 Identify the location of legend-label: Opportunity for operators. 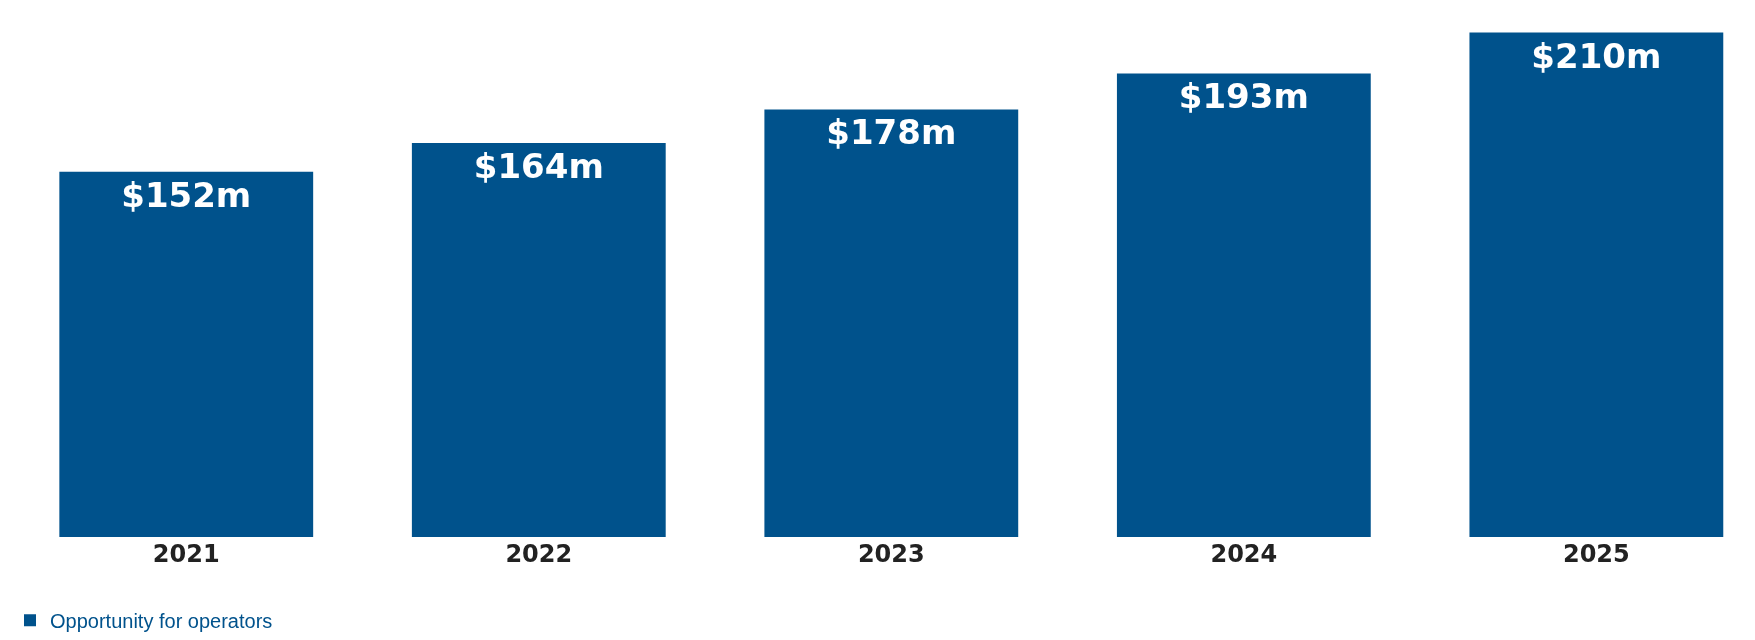
(161, 621).